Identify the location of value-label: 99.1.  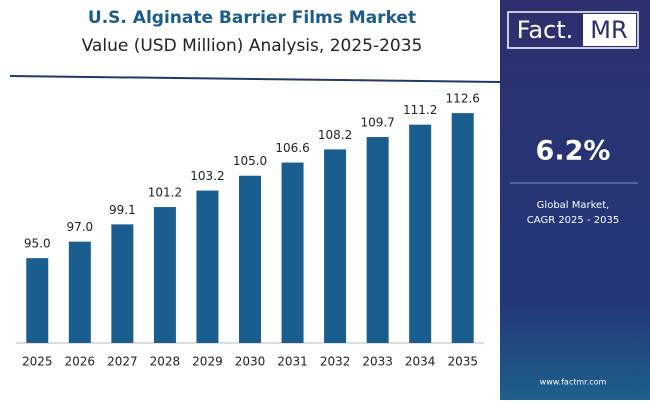
(122, 210).